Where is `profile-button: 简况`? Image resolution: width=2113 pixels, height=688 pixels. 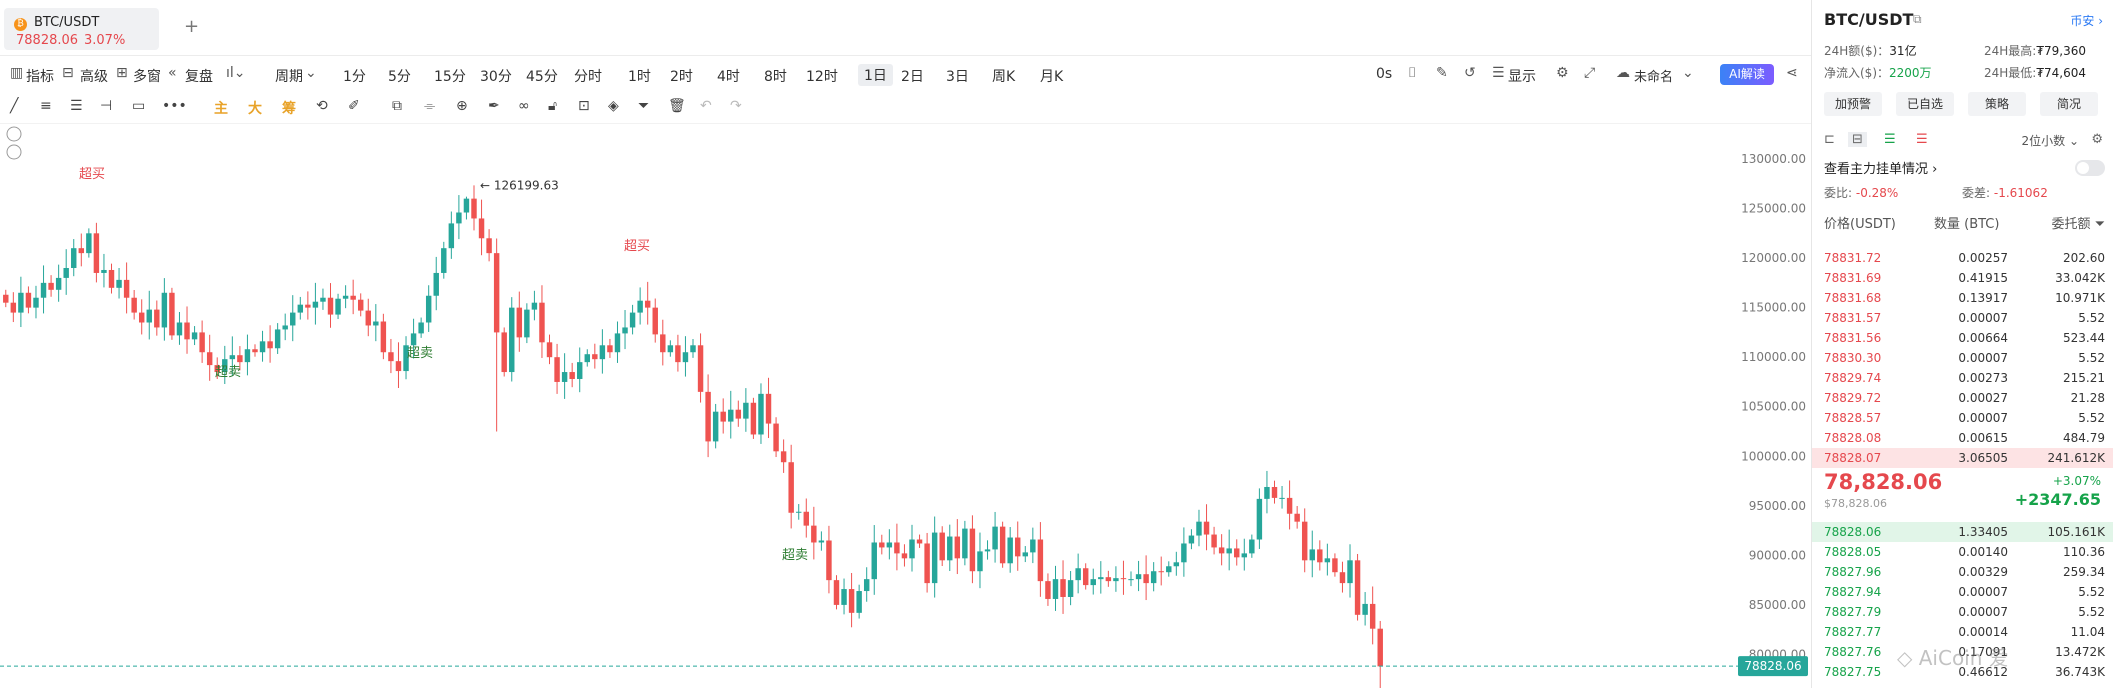 profile-button: 简况 is located at coordinates (2069, 104).